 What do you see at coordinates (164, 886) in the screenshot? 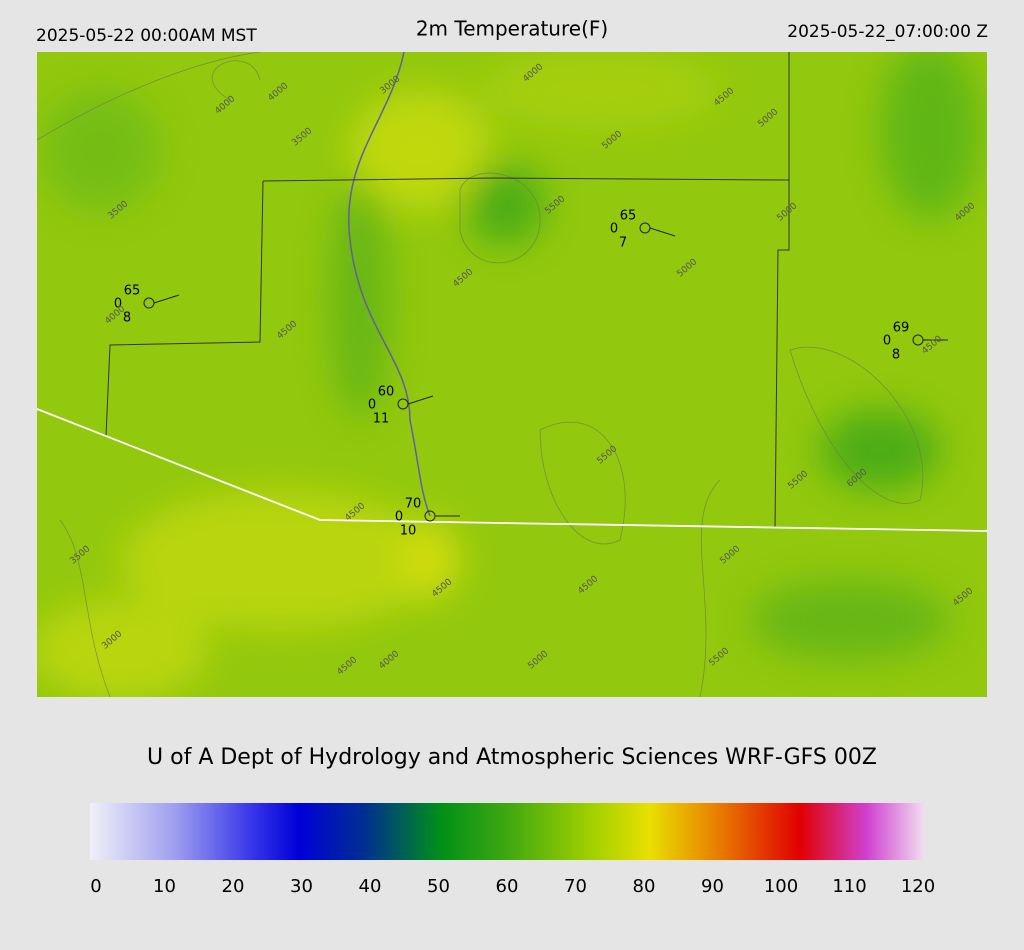
I see `colorbar-tick-label: 10` at bounding box center [164, 886].